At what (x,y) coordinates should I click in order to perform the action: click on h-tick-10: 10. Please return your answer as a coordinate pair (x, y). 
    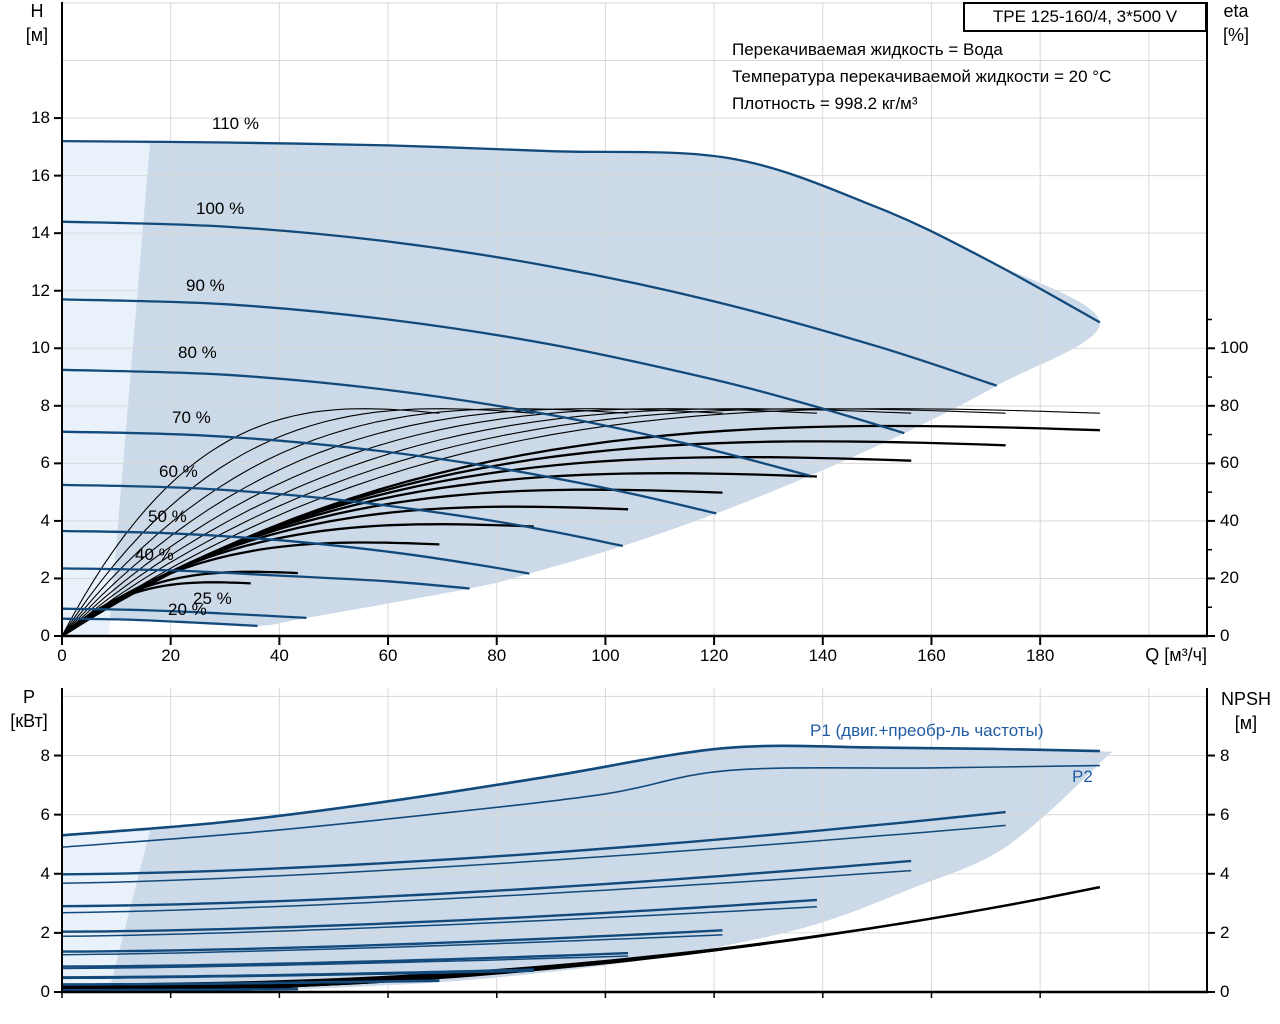
    Looking at the image, I should click on (40, 348).